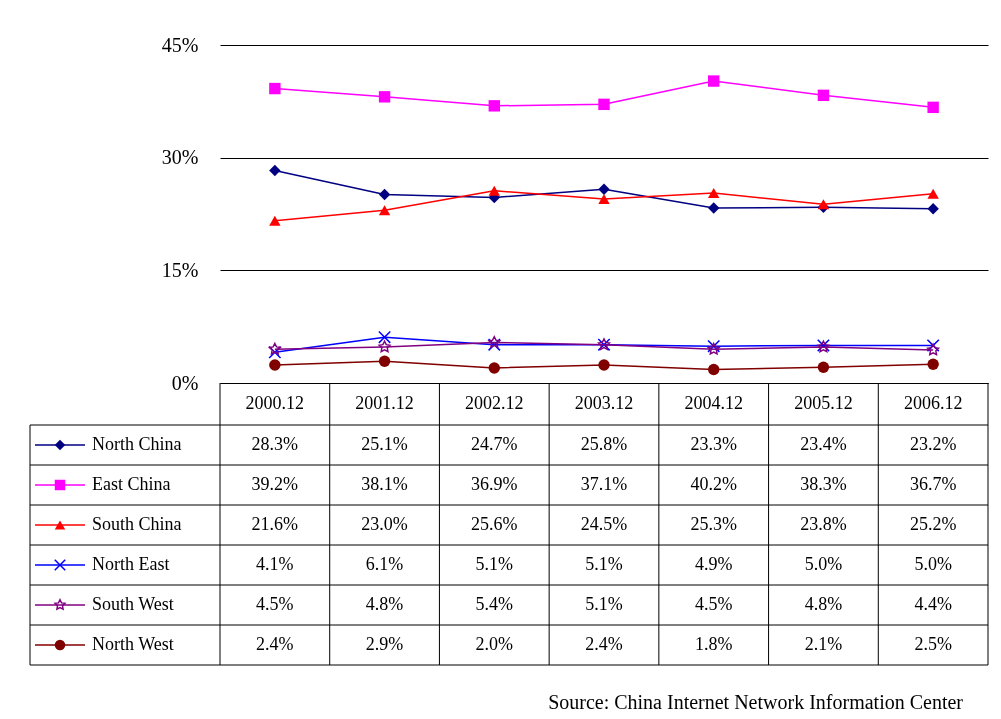 The width and height of the screenshot is (1001, 719). What do you see at coordinates (384, 484) in the screenshot?
I see `data-label: 38.1%` at bounding box center [384, 484].